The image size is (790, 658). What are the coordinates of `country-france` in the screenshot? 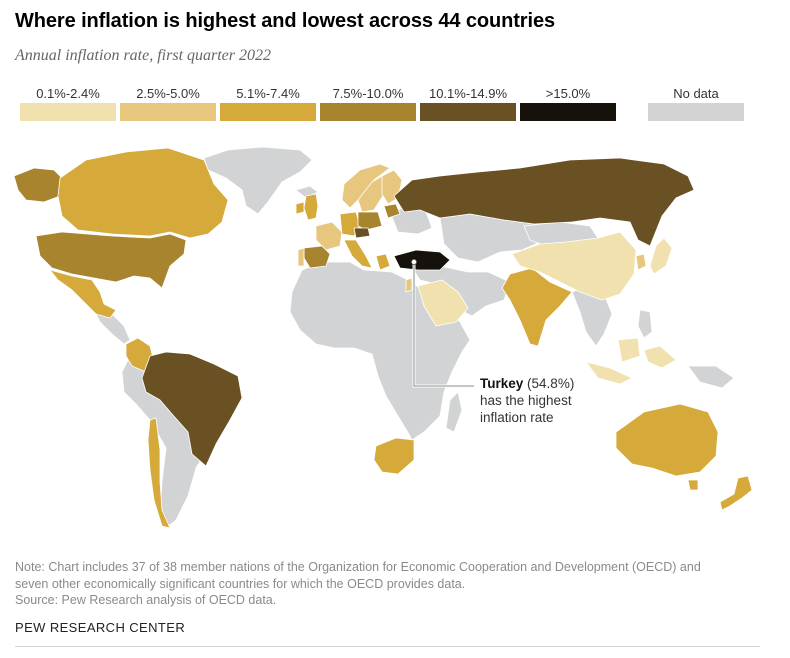 It's located at (329, 236).